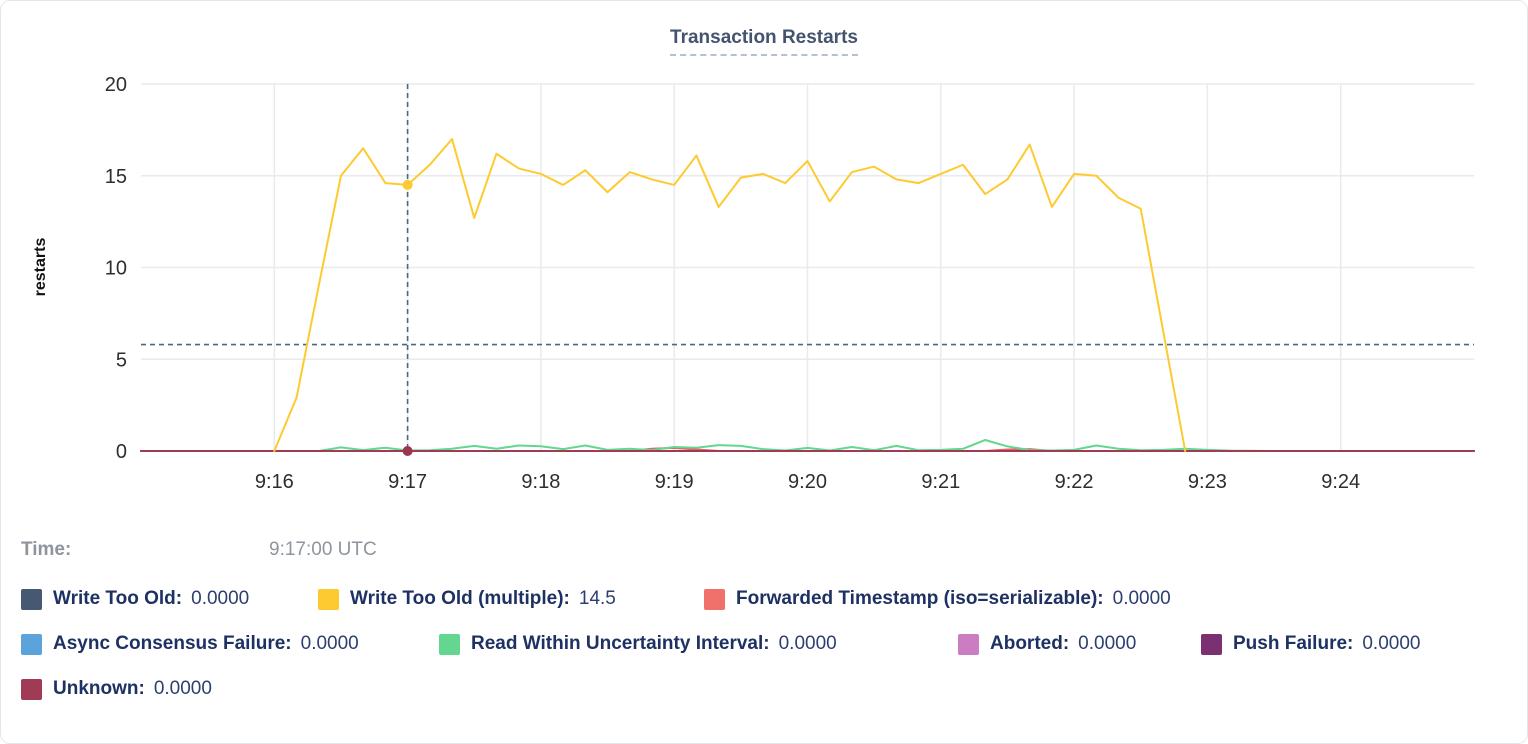  I want to click on legend-label: Forwarded Timestamp (iso=serializable):, so click(920, 598).